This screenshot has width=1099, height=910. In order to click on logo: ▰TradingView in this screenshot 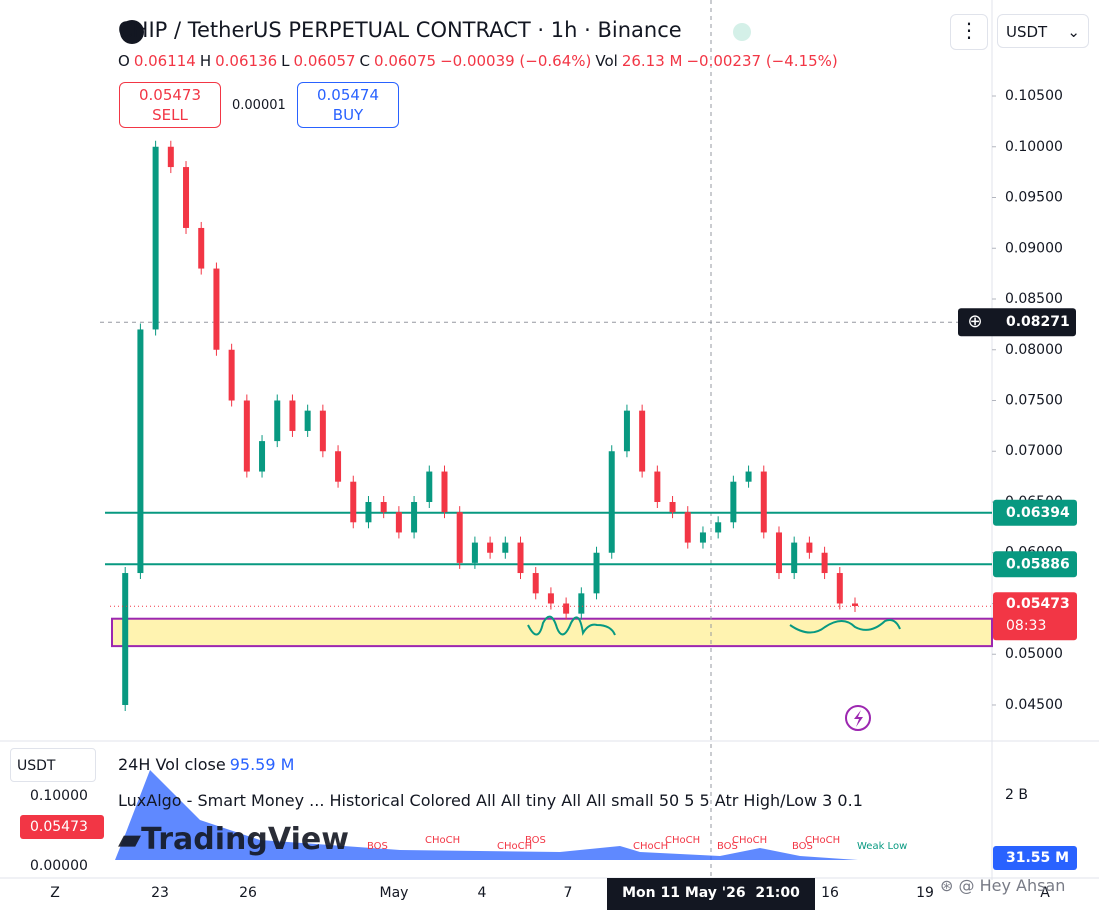, I will do `click(233, 839)`.